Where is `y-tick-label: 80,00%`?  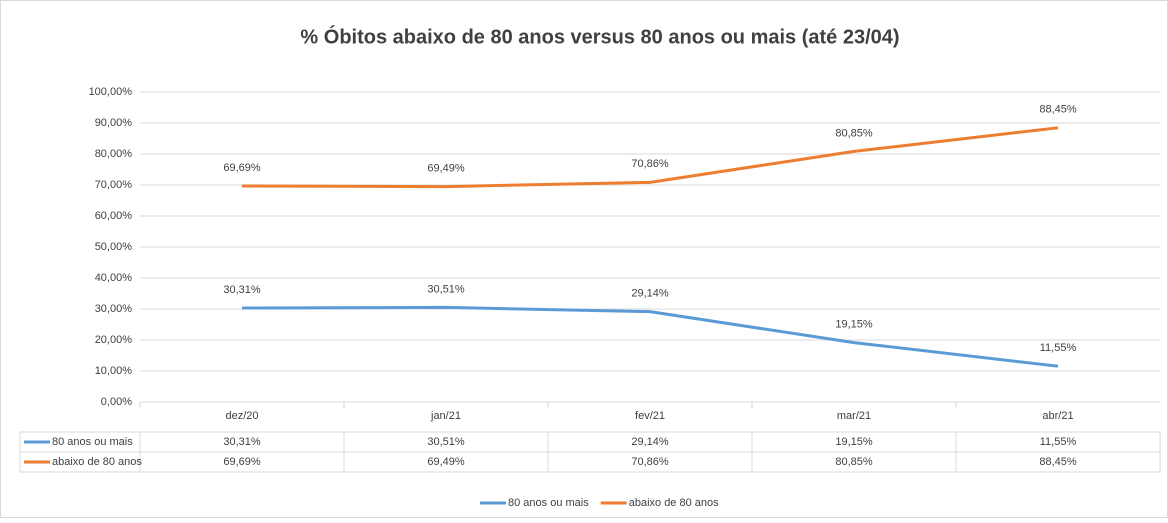 y-tick-label: 80,00% is located at coordinates (114, 154).